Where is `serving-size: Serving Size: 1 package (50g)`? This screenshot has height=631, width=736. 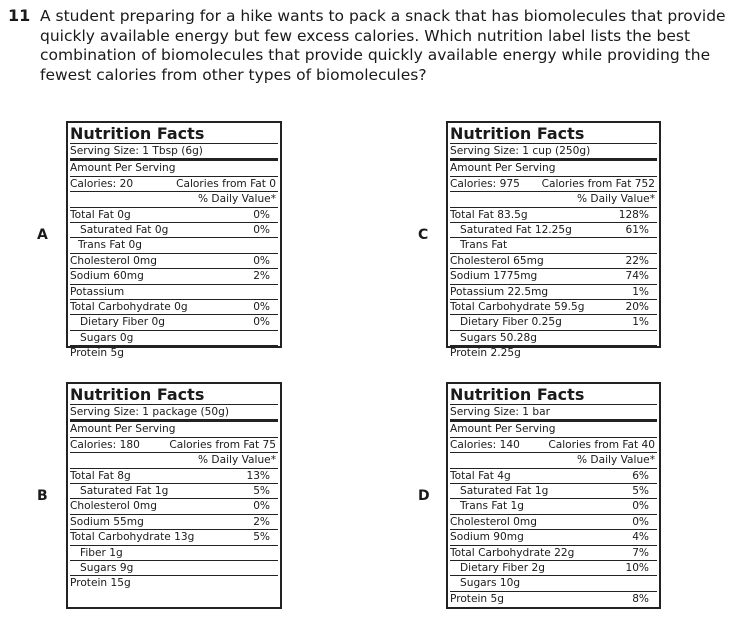 serving-size: Serving Size: 1 package (50g) is located at coordinates (174, 414).